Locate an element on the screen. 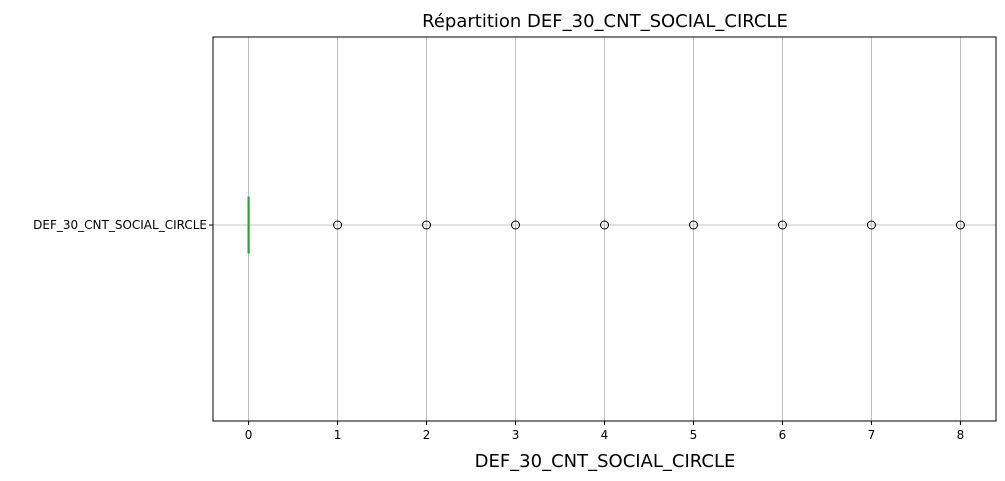 This screenshot has height=481, width=1005. plot-layer is located at coordinates (606, 225).